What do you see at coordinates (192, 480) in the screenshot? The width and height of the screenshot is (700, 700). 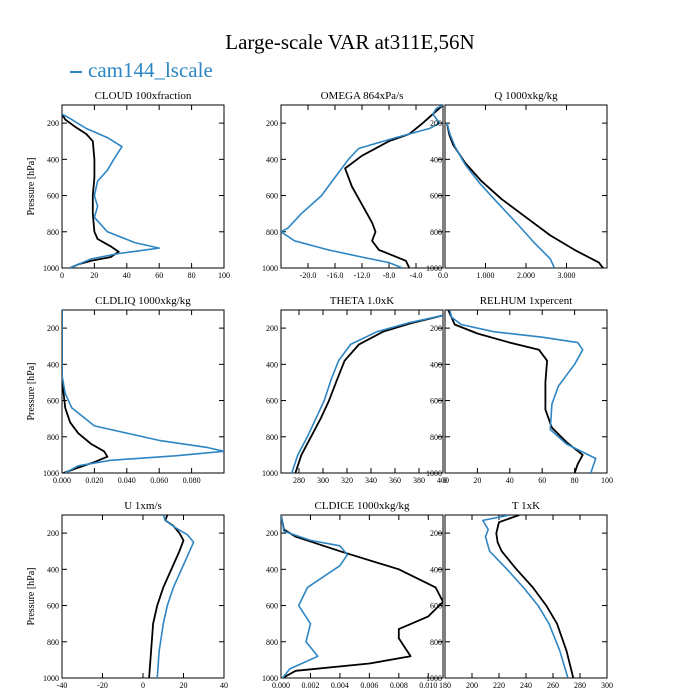 I see `x-tick-label: 0.080` at bounding box center [192, 480].